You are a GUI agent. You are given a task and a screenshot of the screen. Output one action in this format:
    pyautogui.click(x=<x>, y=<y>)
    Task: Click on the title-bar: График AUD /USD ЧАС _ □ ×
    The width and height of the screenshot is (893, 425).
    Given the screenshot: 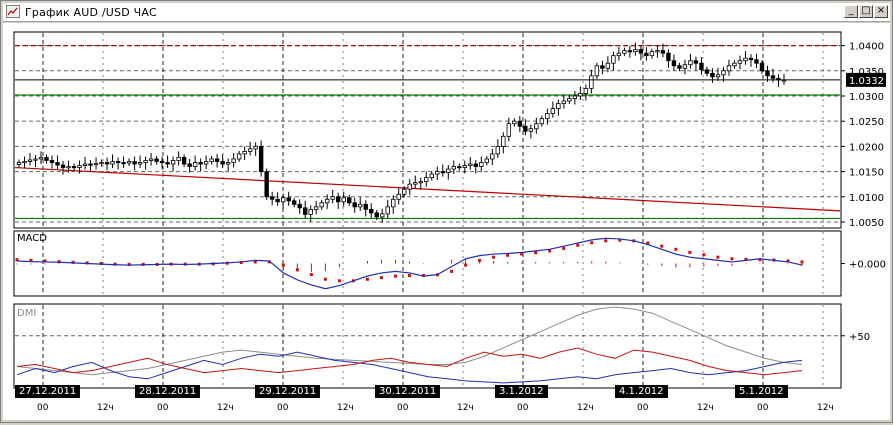 What is the action you would take?
    pyautogui.click(x=446, y=12)
    